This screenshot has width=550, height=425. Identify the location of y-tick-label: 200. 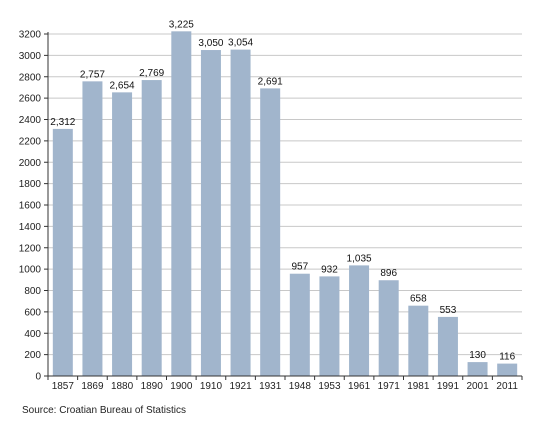
(32, 355).